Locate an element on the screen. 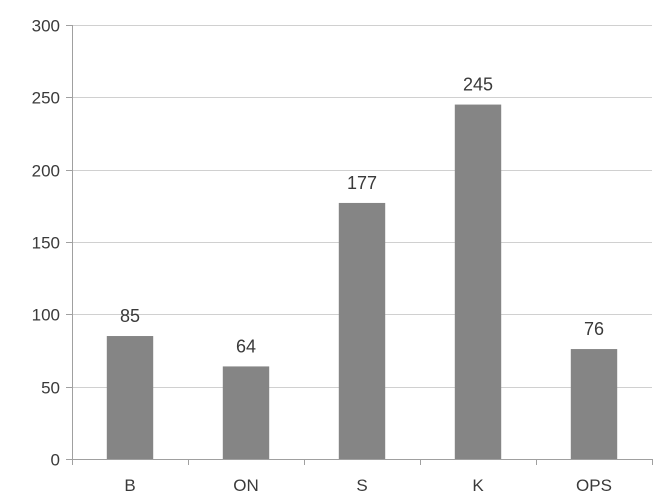 The height and width of the screenshot is (500, 654). y-tick-label: 0 is located at coordinates (55, 460).